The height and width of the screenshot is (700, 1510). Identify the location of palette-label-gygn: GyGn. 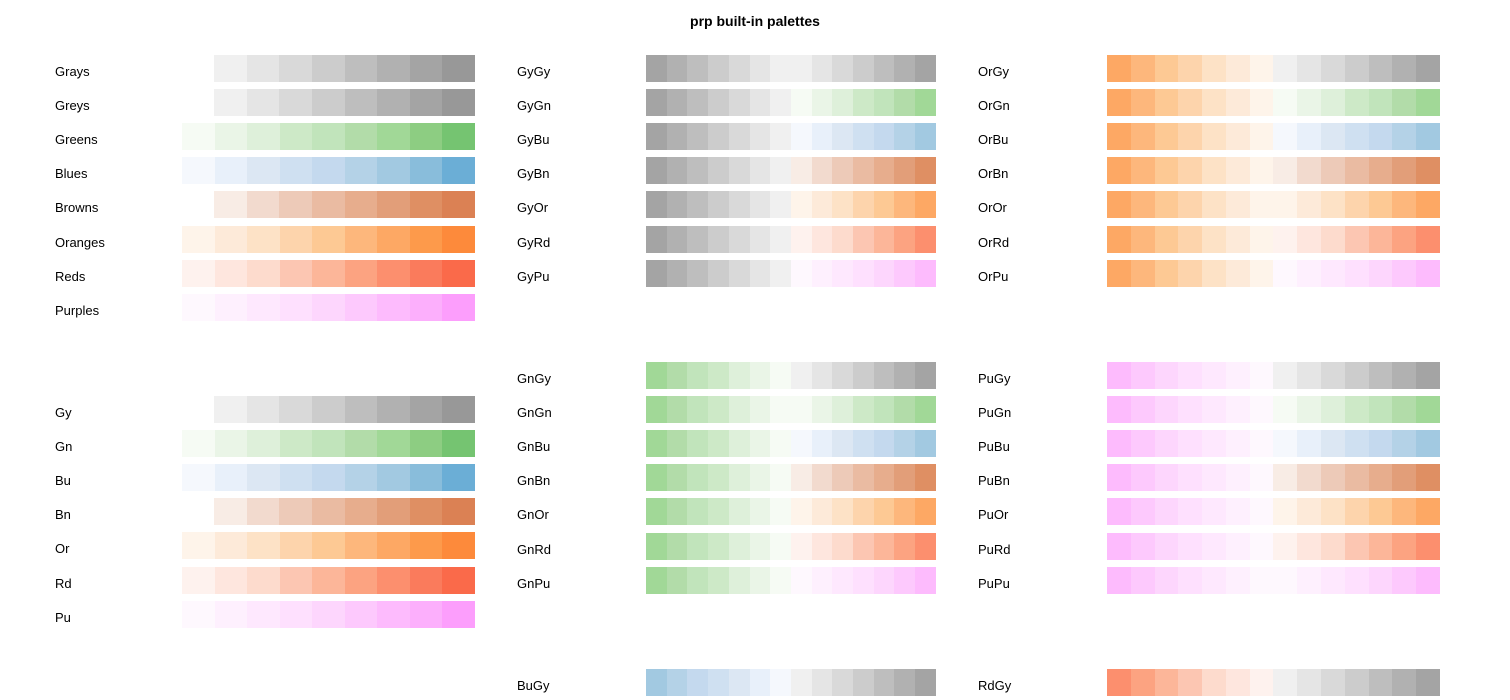
(534, 105).